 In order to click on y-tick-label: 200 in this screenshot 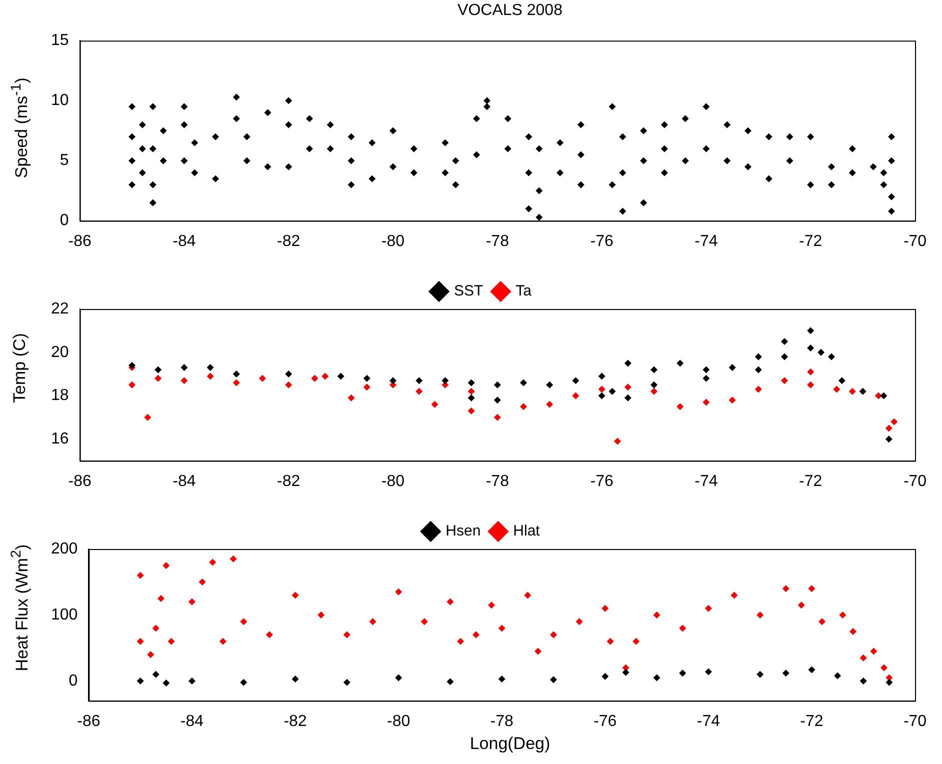, I will do `click(64, 549)`.